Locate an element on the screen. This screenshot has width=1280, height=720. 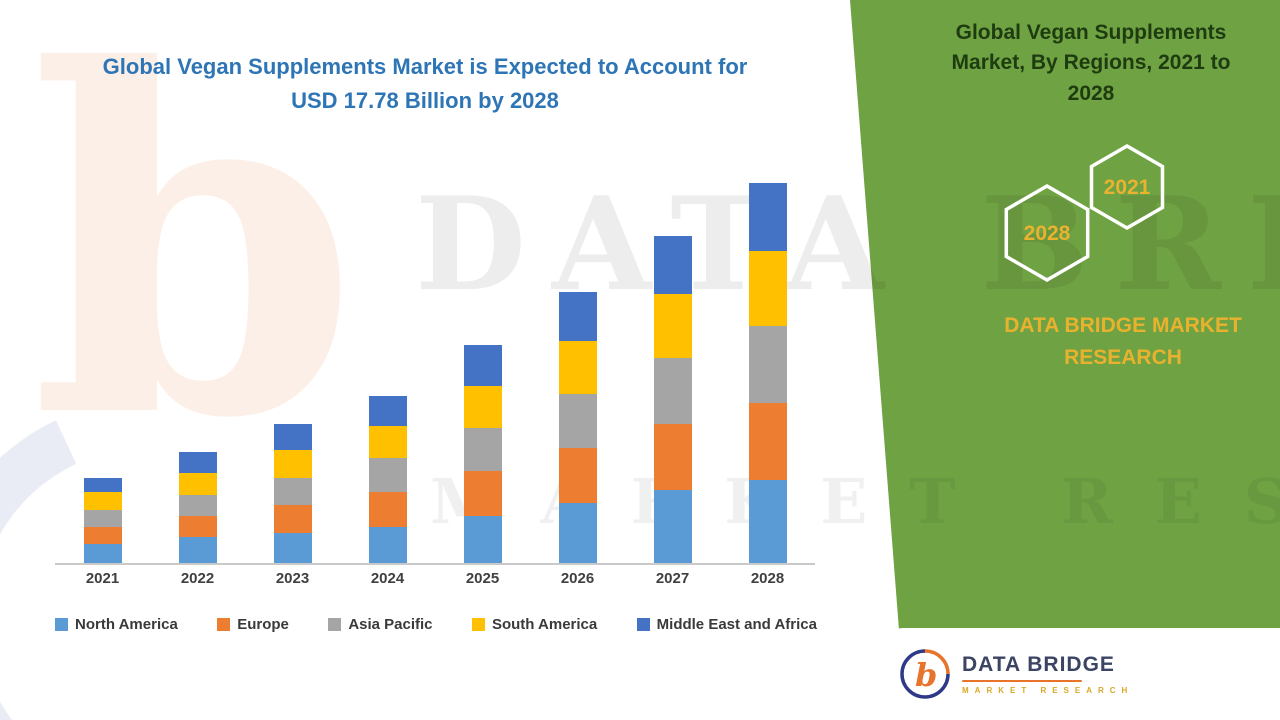
chart-headline-line2: USD 17.78 Billion by 2028 is located at coordinates (425, 101).